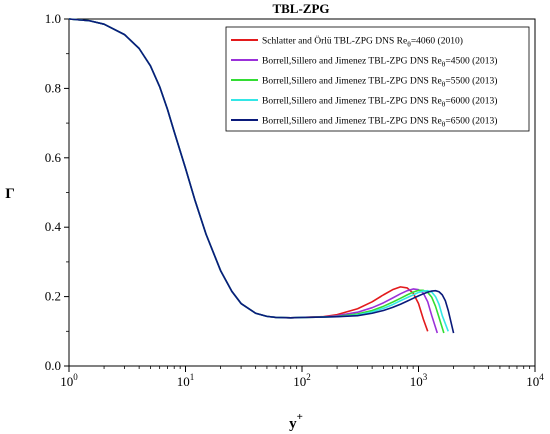 The height and width of the screenshot is (434, 550). Describe the element at coordinates (53, 365) in the screenshot. I see `y-tick-label: 0.0` at that location.